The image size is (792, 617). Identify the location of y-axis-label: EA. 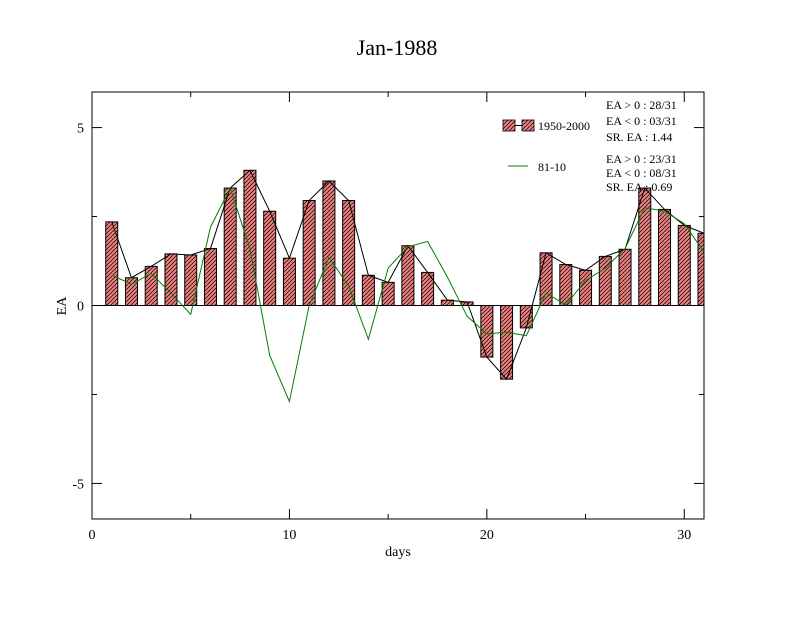
(62, 306).